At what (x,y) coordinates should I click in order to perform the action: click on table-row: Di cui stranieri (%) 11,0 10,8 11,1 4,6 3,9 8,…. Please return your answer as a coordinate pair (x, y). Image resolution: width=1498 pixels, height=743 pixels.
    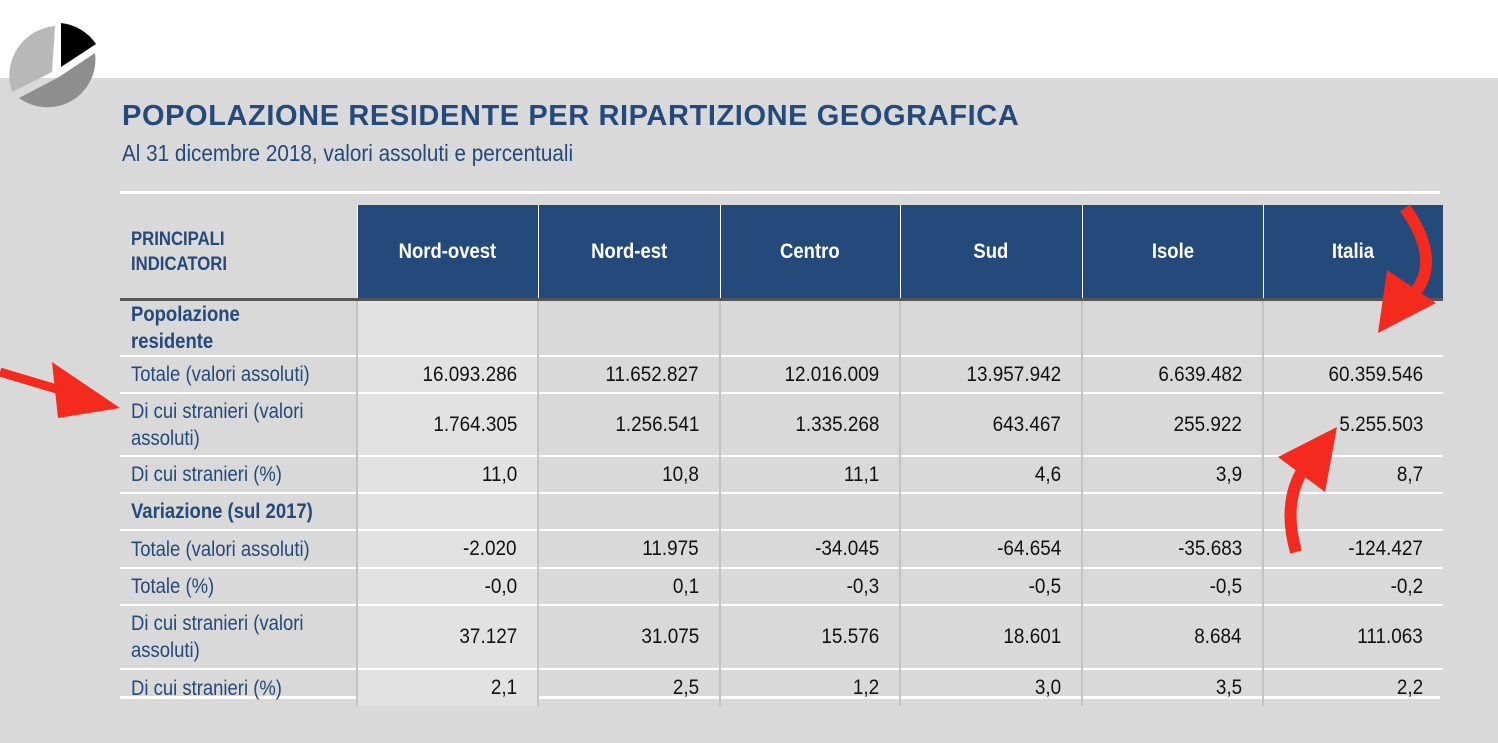
    Looking at the image, I should click on (781, 474).